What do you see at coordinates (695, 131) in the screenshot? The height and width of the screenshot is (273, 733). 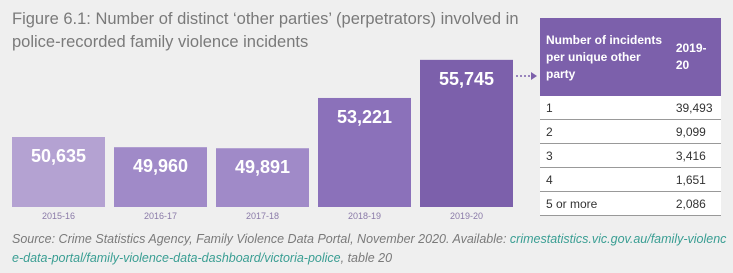 I see `table-cell: 9,099` at bounding box center [695, 131].